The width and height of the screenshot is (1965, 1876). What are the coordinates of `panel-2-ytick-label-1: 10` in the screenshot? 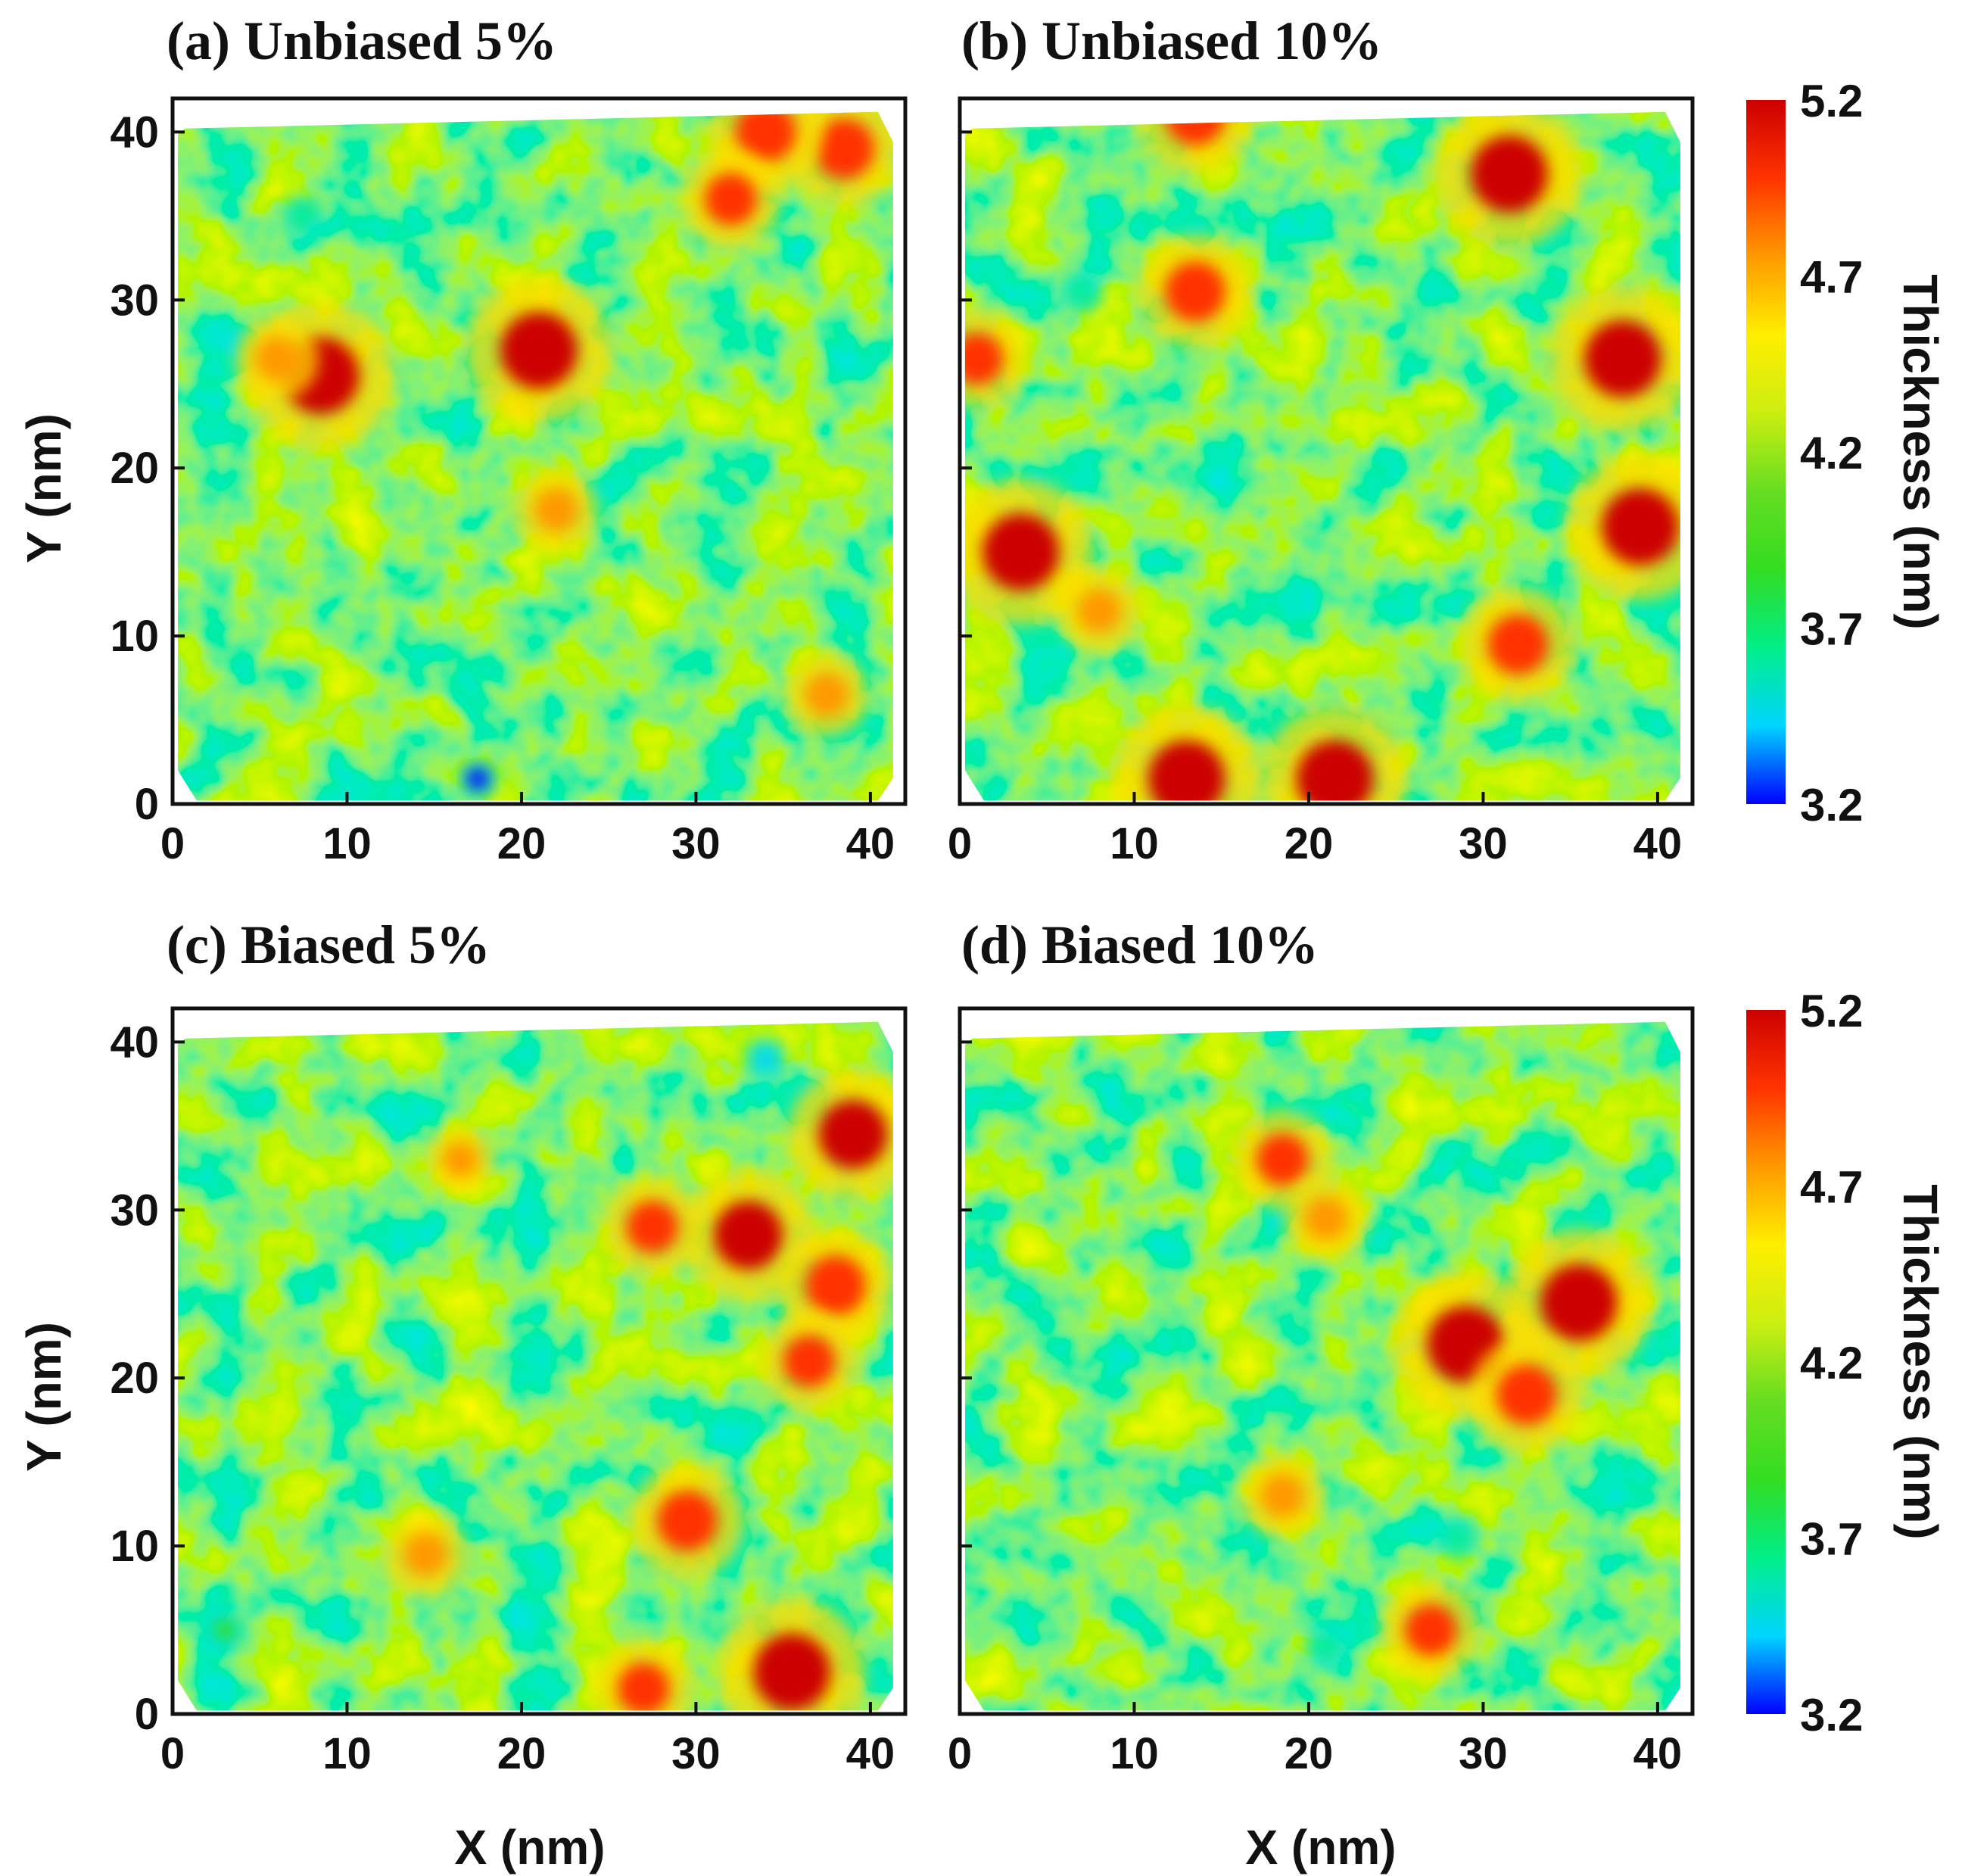 It's located at (134, 1546).